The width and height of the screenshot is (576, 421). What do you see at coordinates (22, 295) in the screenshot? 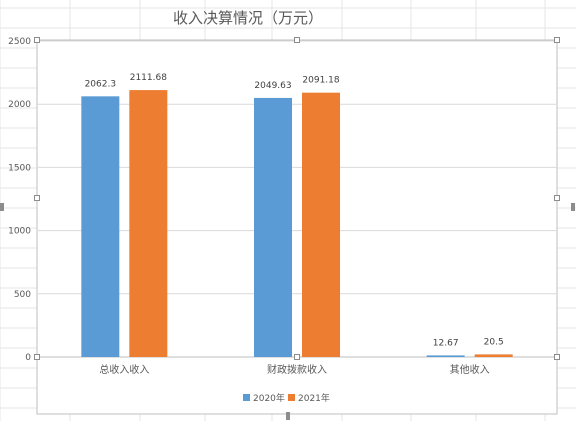
I see `y-tick-label: 500` at bounding box center [22, 295].